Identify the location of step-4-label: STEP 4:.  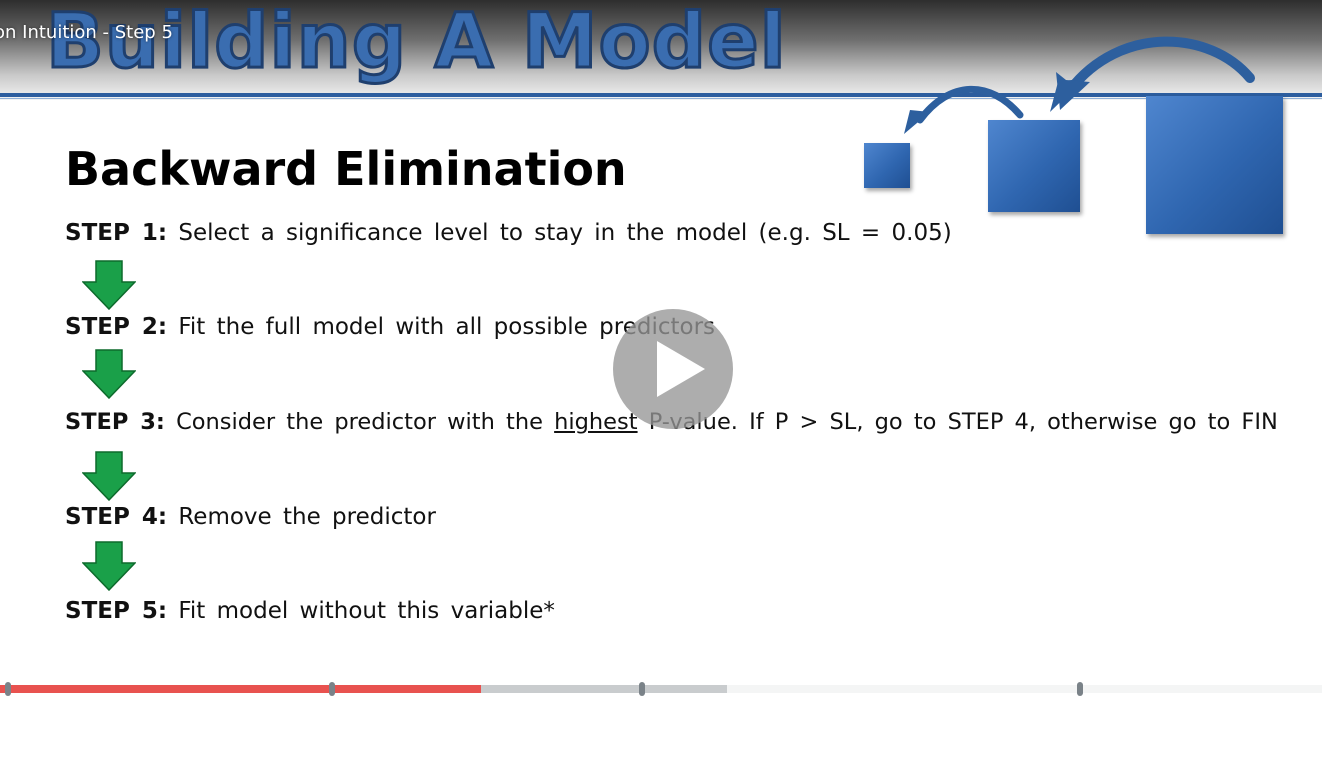
(116, 517).